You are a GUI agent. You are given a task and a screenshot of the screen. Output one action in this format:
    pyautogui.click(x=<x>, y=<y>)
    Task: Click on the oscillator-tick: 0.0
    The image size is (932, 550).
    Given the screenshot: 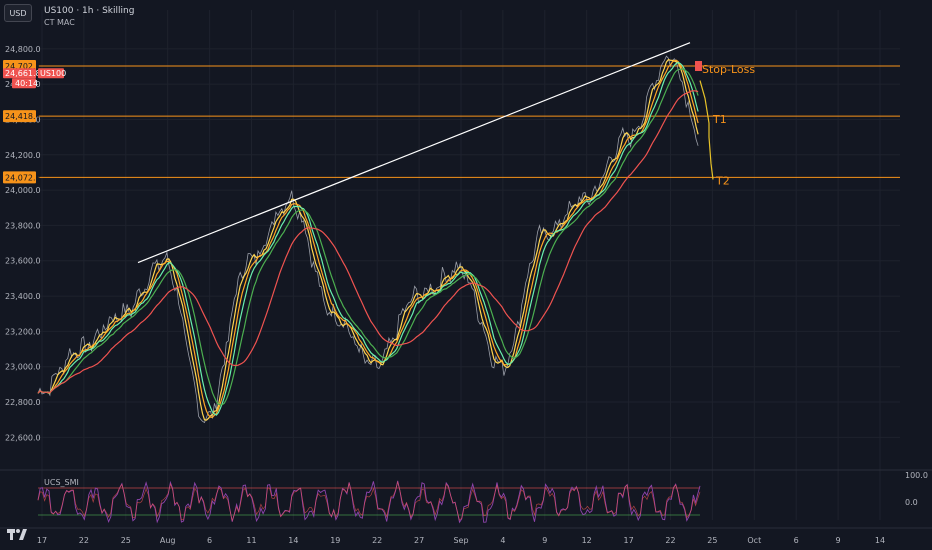 What is the action you would take?
    pyautogui.click(x=911, y=502)
    